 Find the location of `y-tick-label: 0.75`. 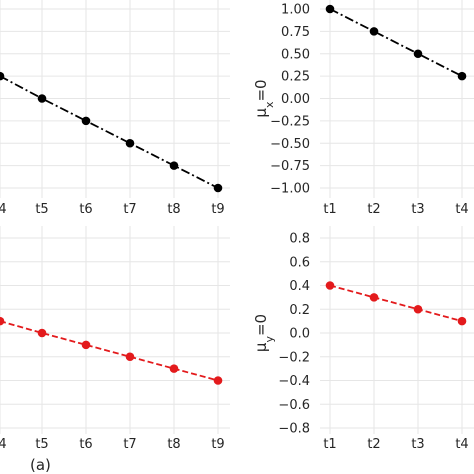

y-tick-label: 0.75 is located at coordinates (295, 32).